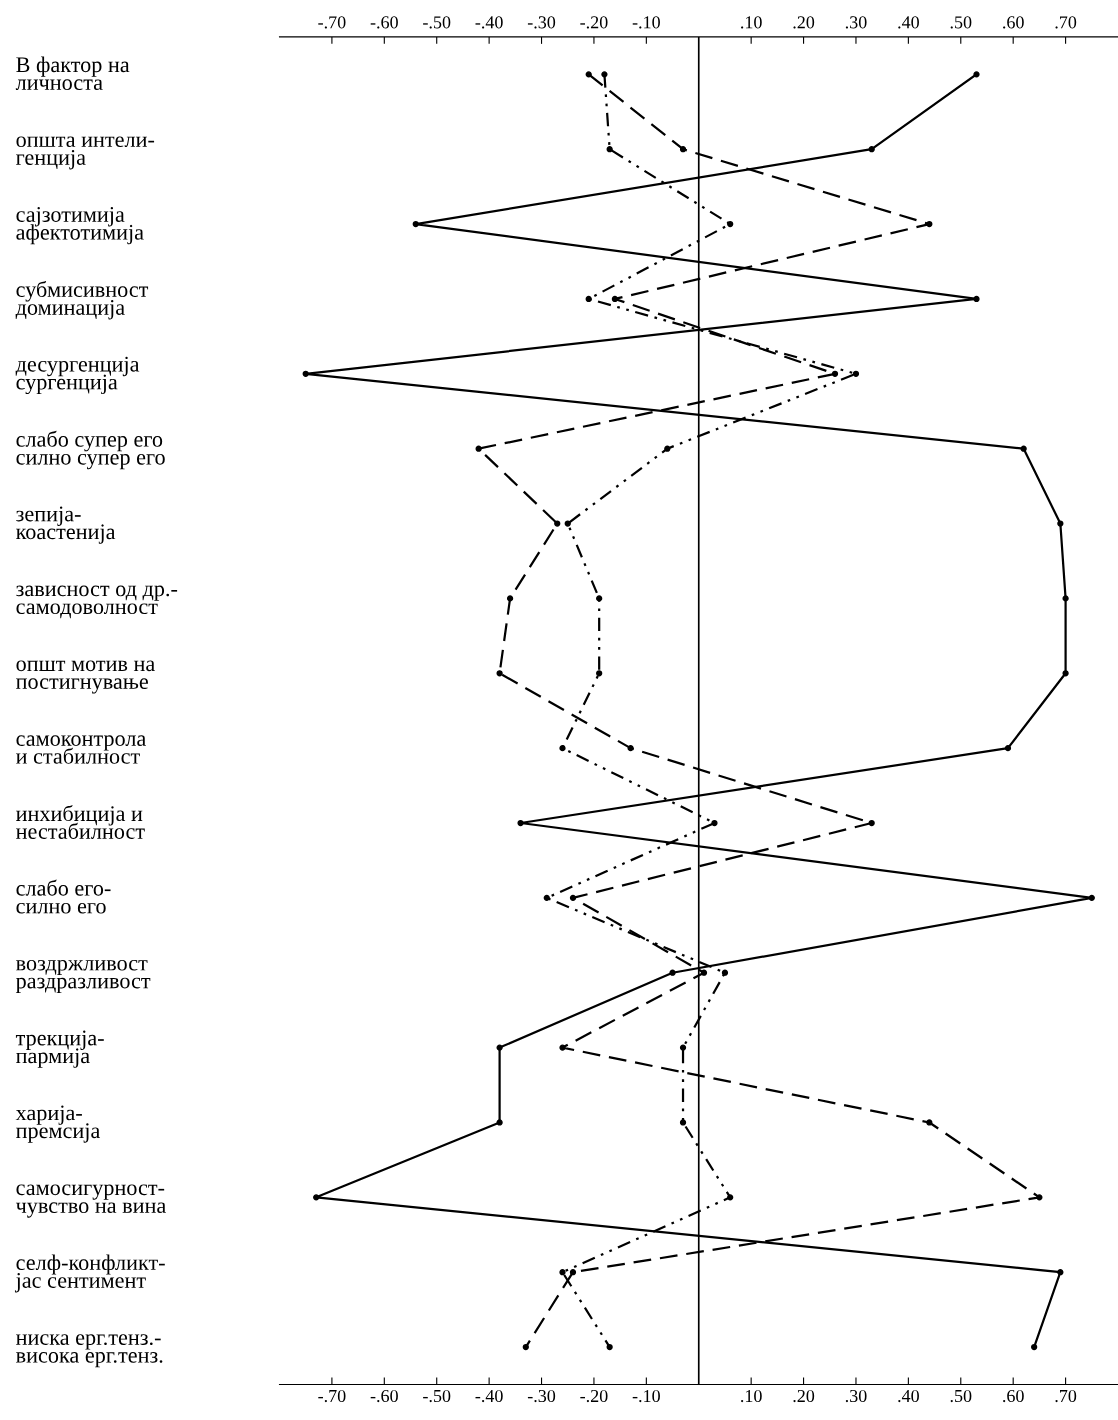 Image resolution: width=1118 pixels, height=1420 pixels. I want to click on x-tick-label: .40, so click(908, 1396).